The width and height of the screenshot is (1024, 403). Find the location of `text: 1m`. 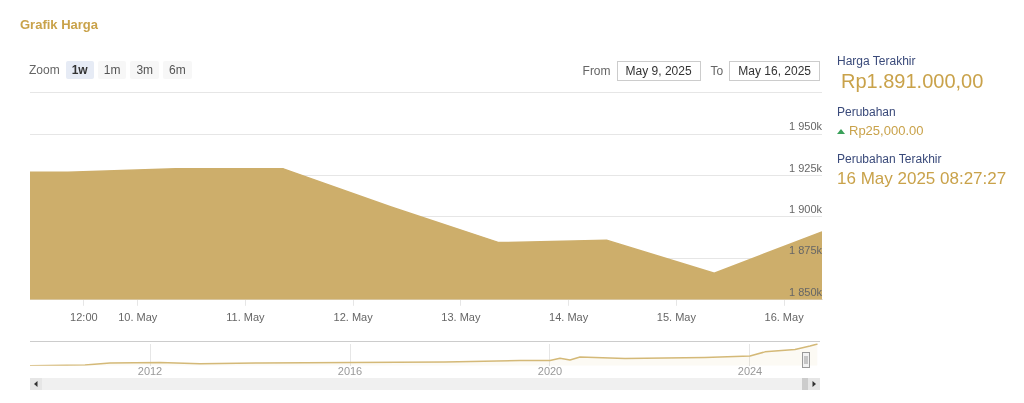

text: 1m is located at coordinates (112, 70).